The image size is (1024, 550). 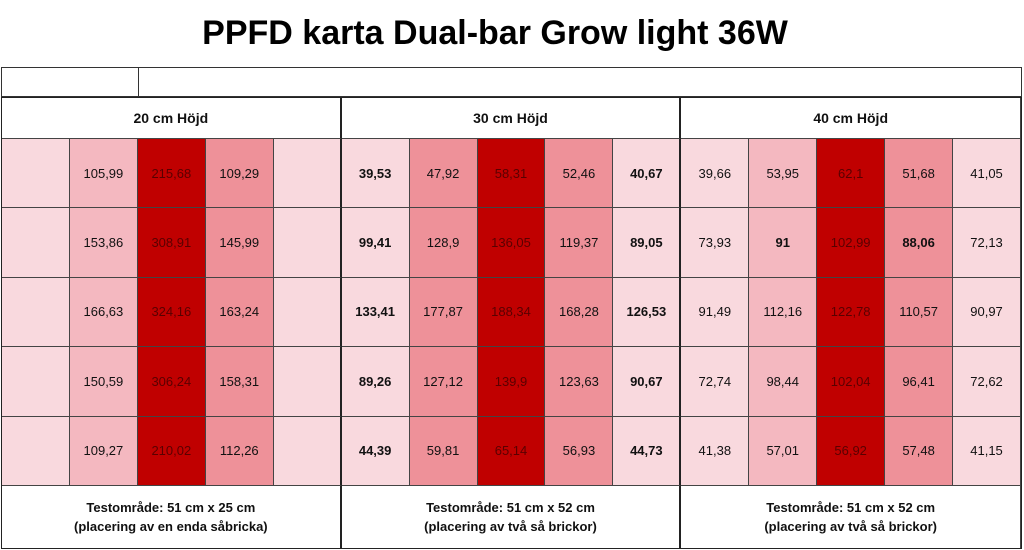 I want to click on ppfd-cell: 215,68, so click(x=171, y=174).